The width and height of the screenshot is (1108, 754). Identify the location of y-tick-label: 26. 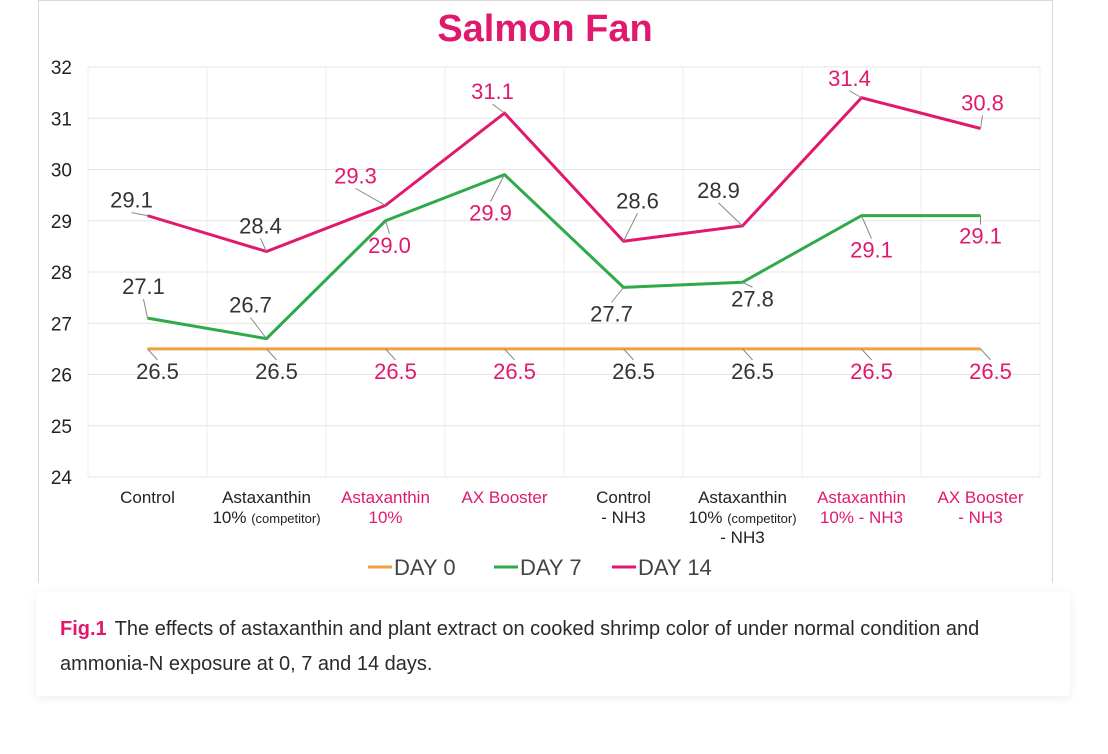
(61, 376).